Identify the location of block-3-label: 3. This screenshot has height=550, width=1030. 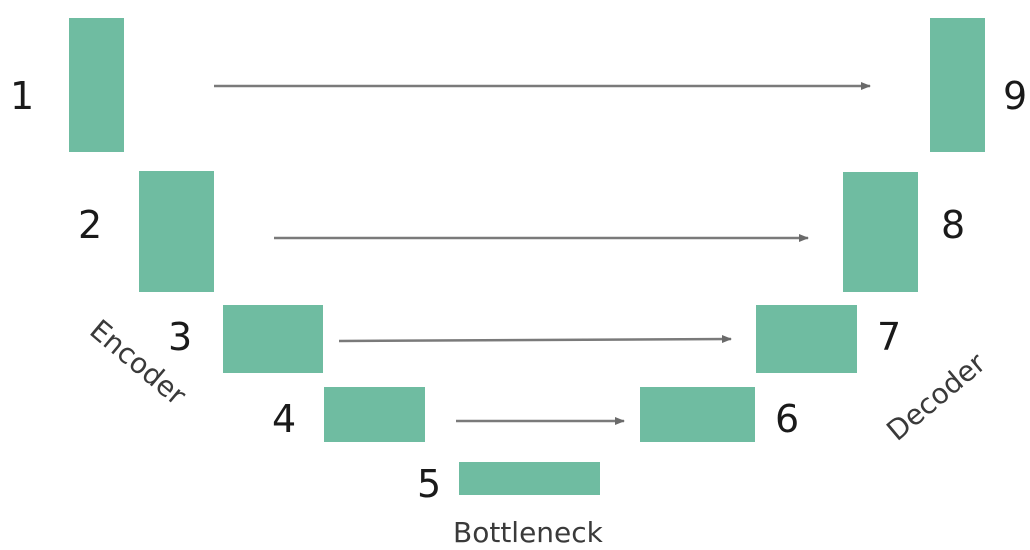
(180, 337).